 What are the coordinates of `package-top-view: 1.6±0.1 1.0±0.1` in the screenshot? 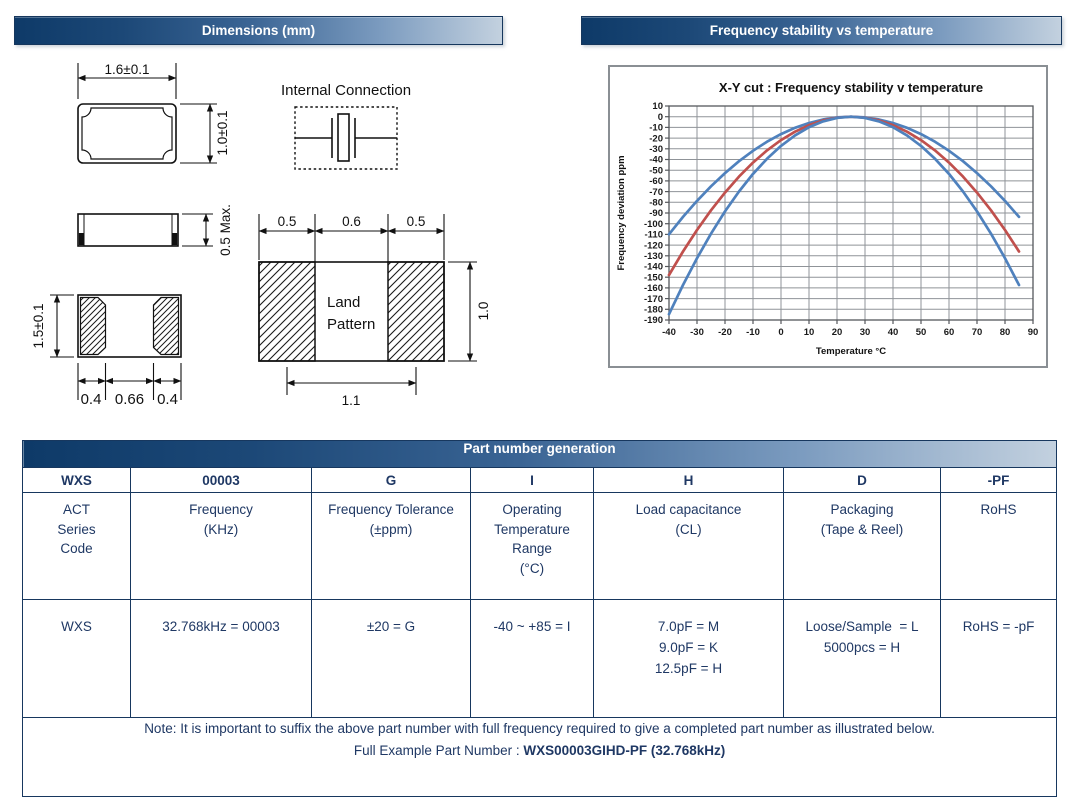 It's located at (153, 113).